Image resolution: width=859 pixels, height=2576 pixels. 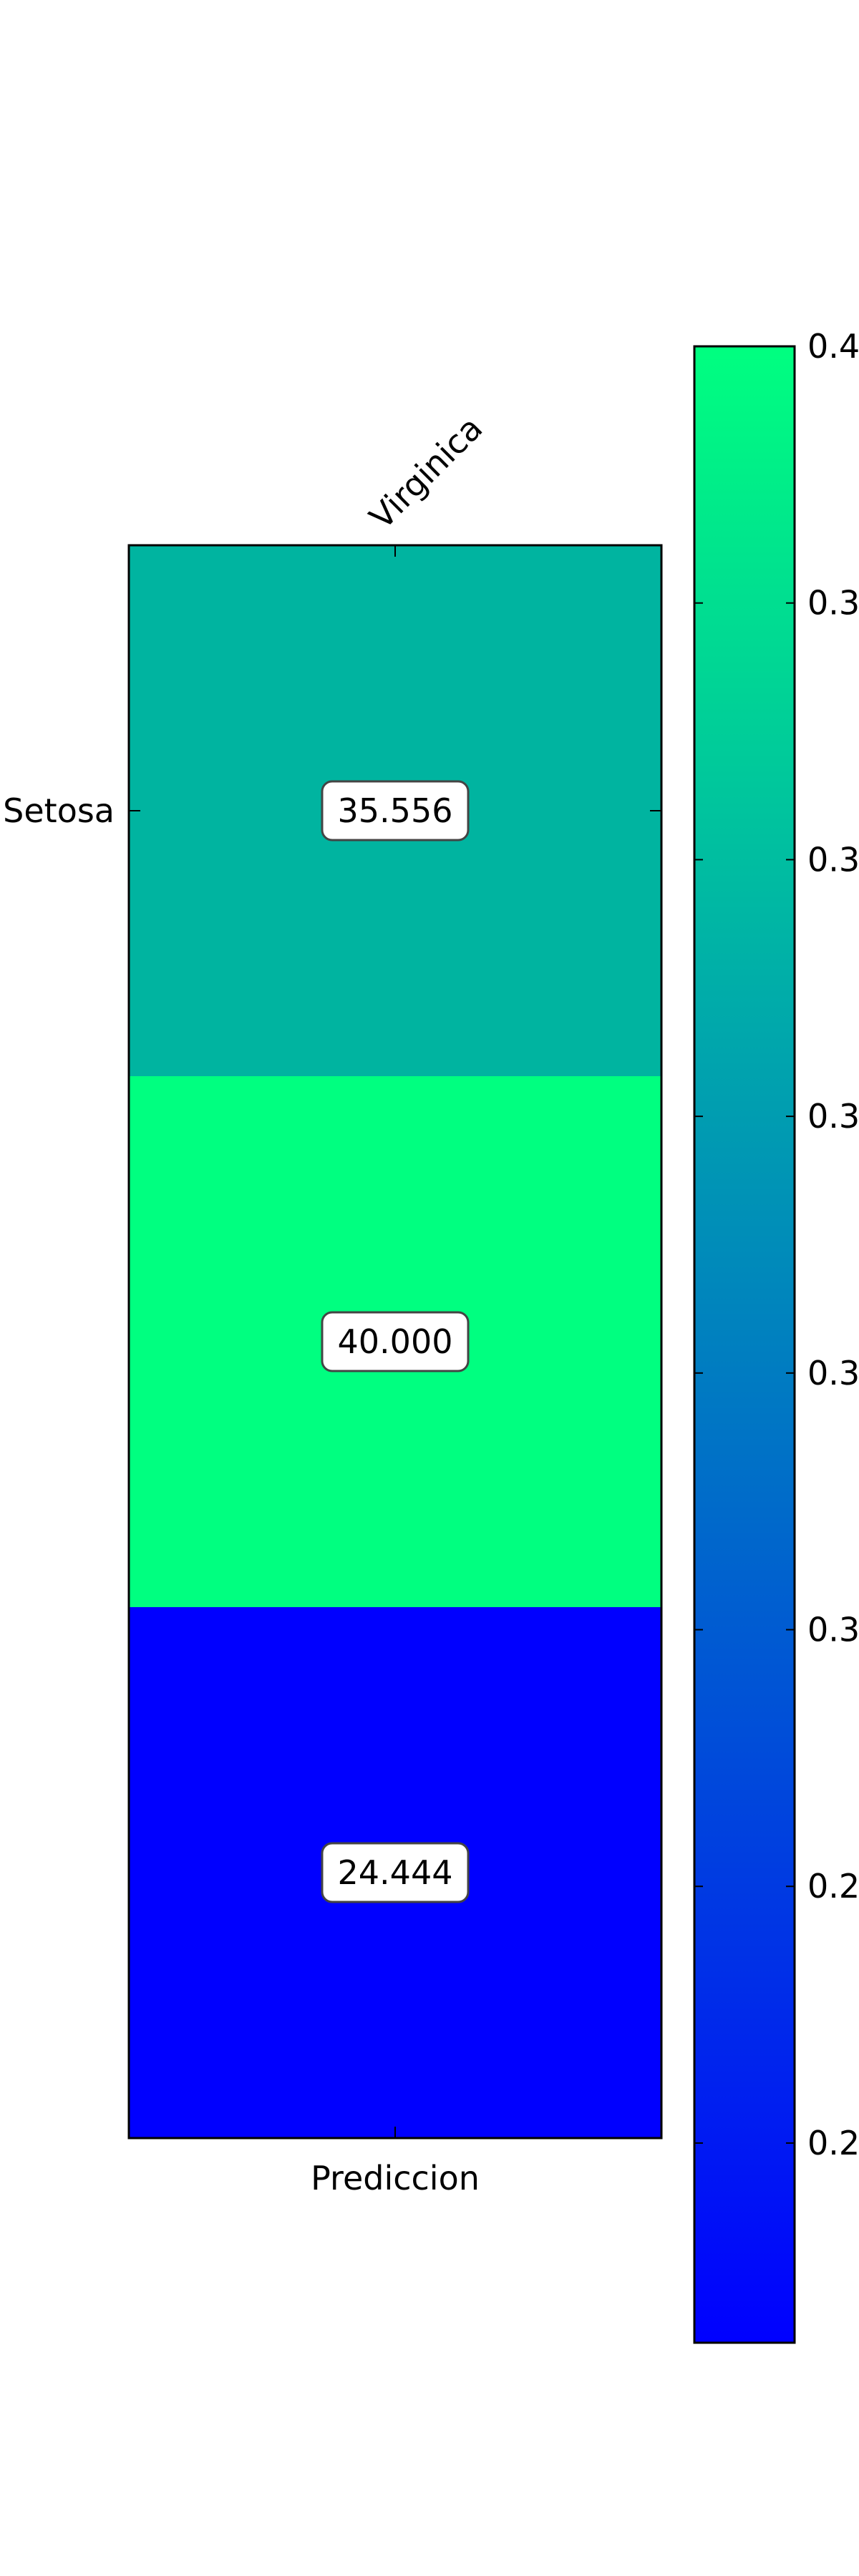 I want to click on x-axis-label: Prediccion, so click(x=395, y=2178).